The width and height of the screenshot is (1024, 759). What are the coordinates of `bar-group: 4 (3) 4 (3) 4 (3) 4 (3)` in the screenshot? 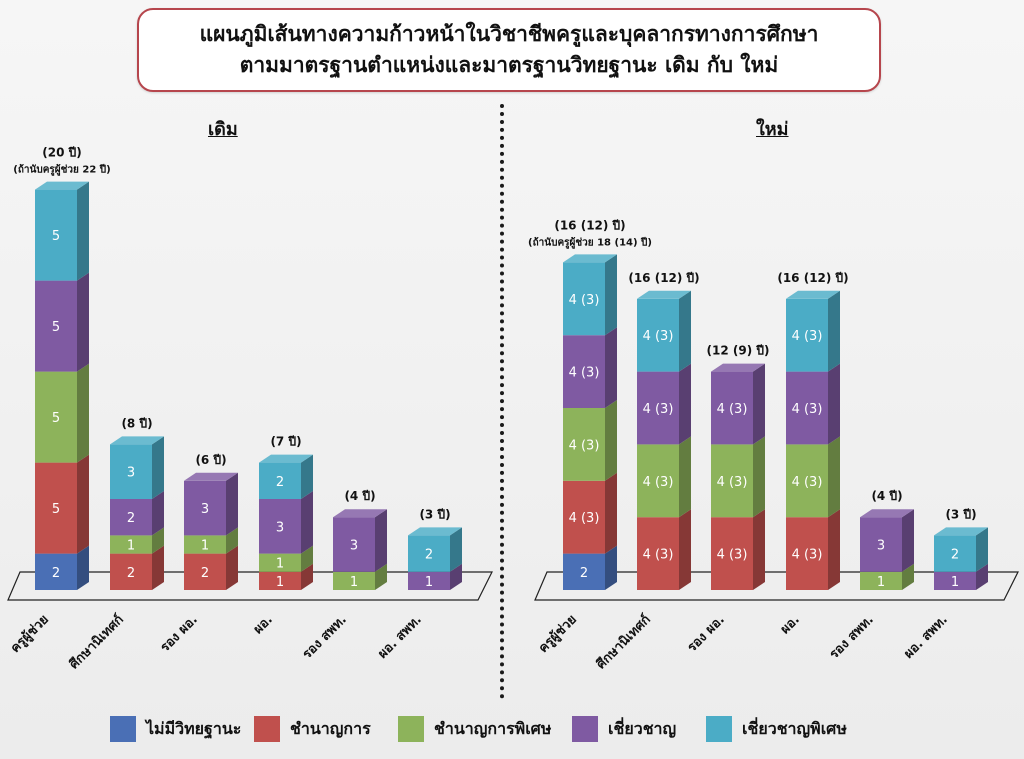 It's located at (813, 440).